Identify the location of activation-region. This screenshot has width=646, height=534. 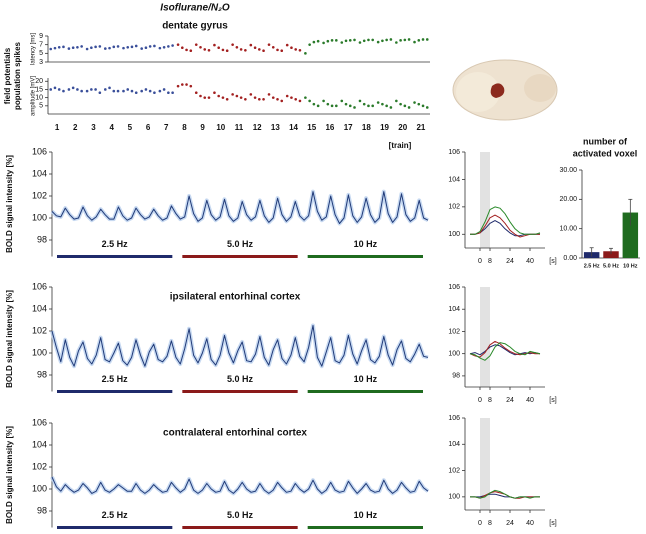
(497, 90).